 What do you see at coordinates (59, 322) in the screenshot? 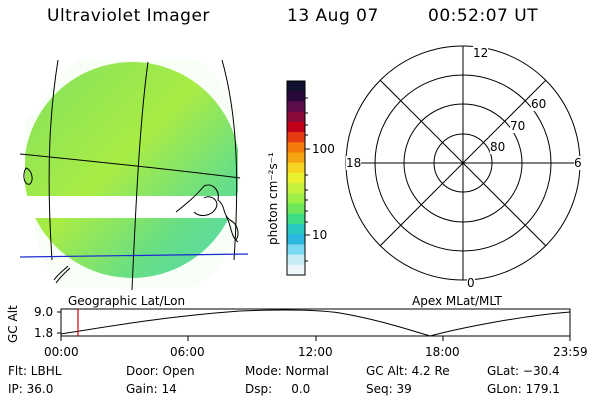
I see `altitude-y-ticks` at bounding box center [59, 322].